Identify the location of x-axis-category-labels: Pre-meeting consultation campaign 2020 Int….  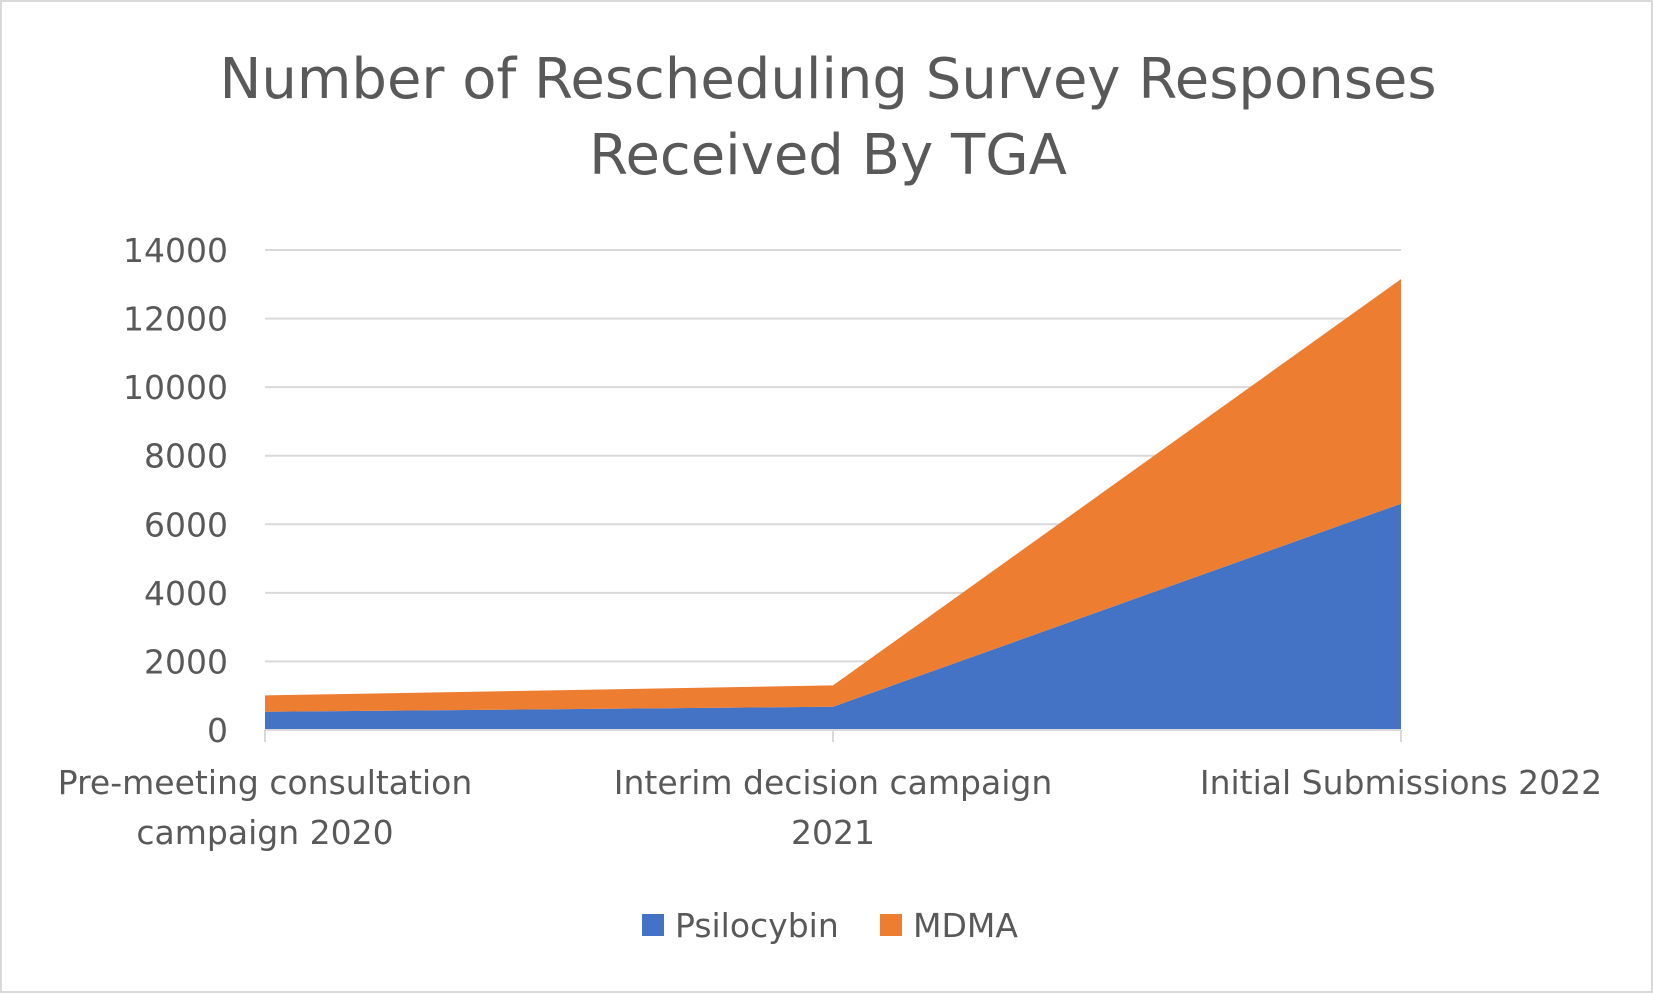
(830, 807).